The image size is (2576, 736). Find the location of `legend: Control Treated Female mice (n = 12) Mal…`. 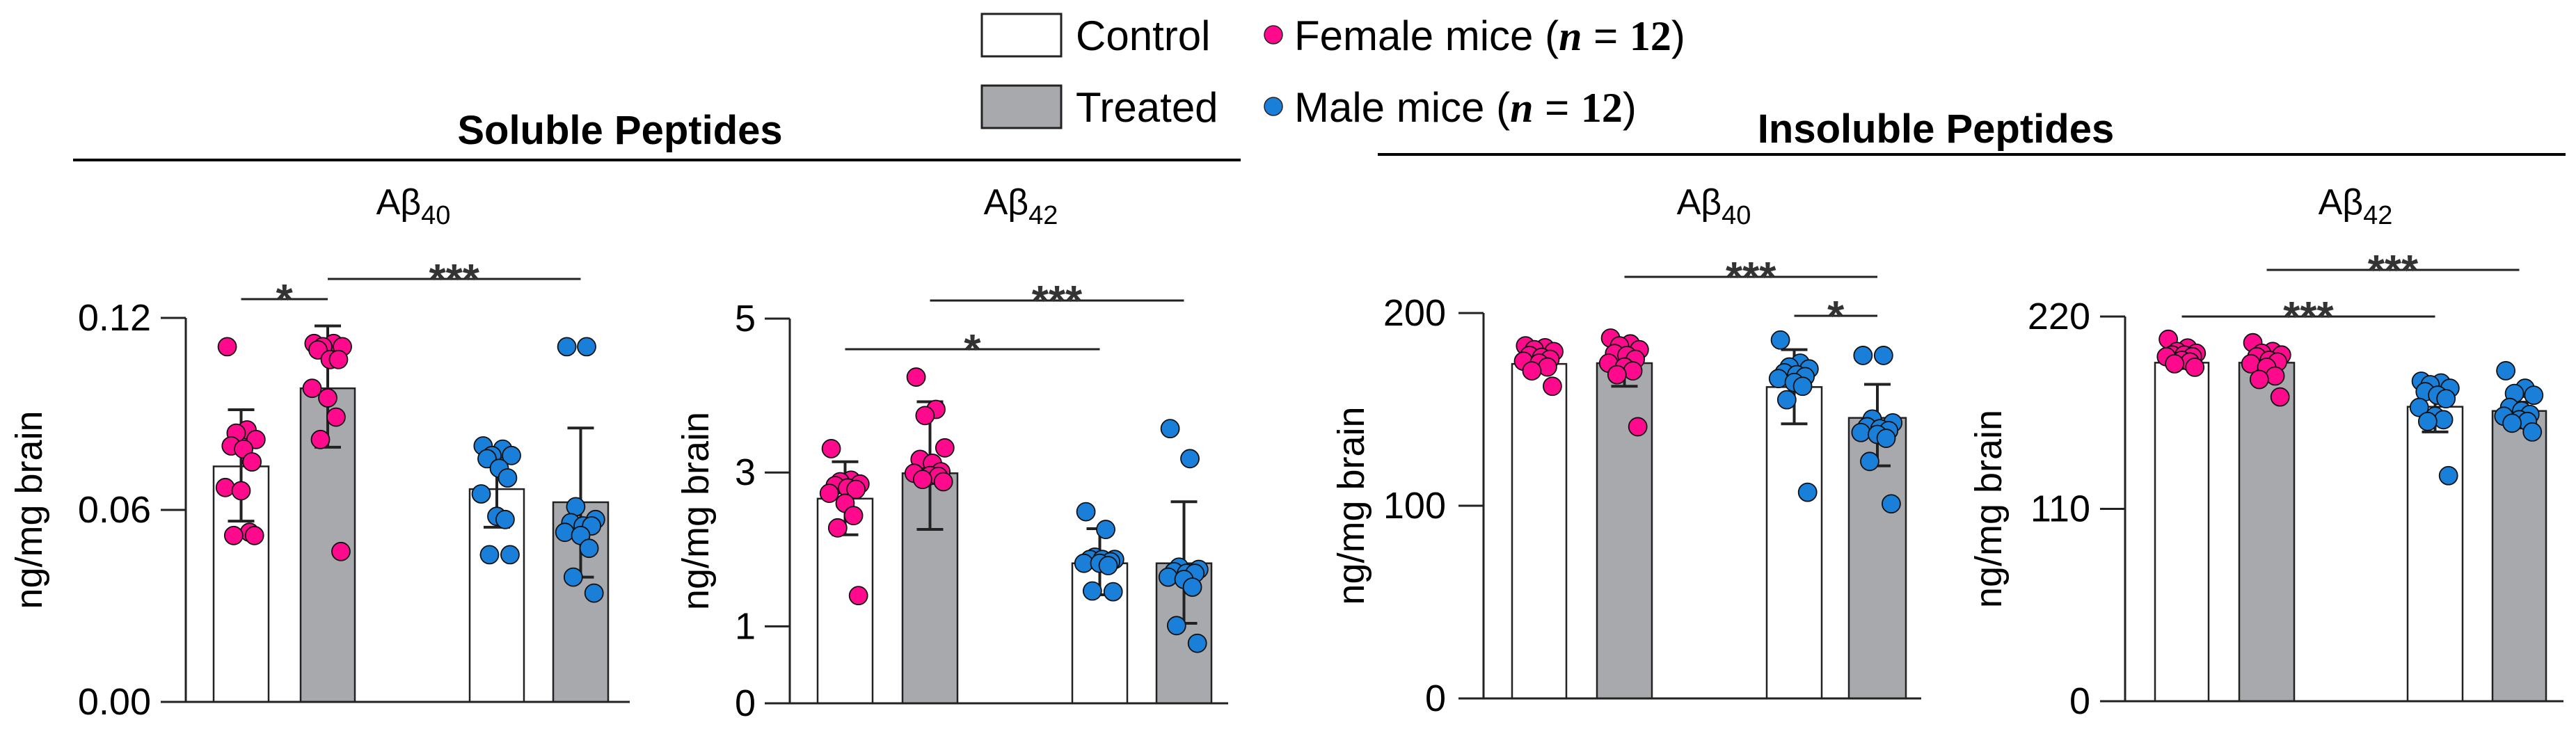

legend: Control Treated Female mice (n = 12) Mal… is located at coordinates (1332, 72).